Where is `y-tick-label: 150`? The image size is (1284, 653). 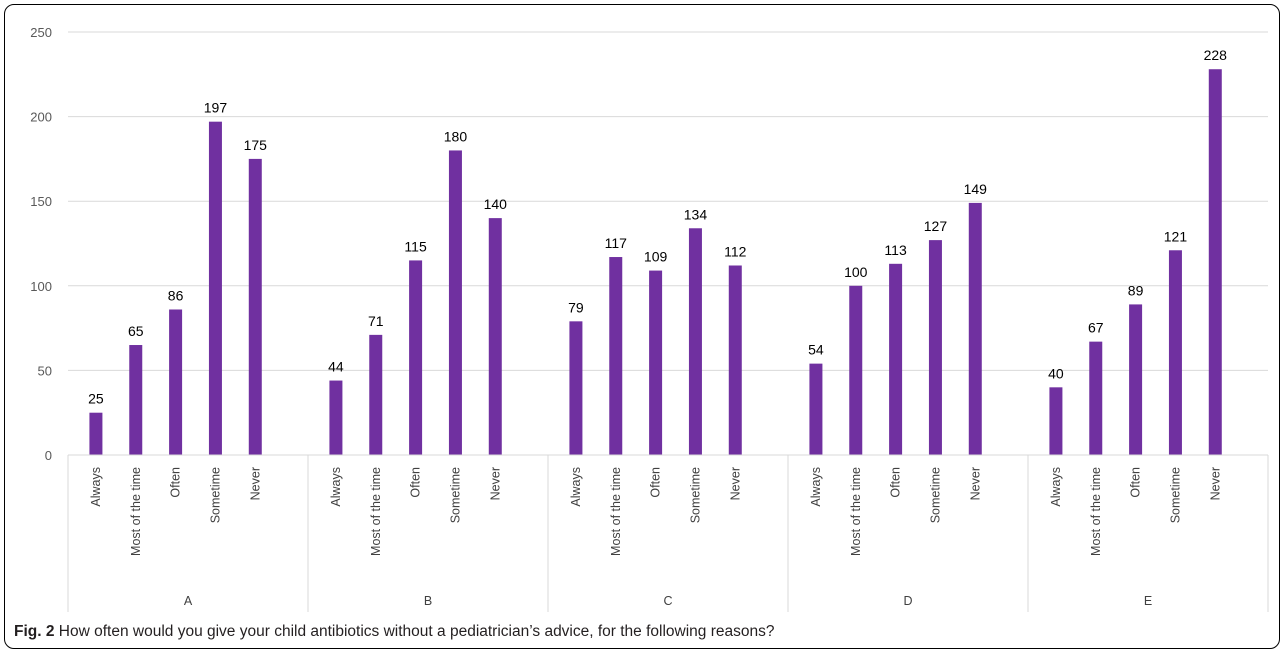 y-tick-label: 150 is located at coordinates (41, 201).